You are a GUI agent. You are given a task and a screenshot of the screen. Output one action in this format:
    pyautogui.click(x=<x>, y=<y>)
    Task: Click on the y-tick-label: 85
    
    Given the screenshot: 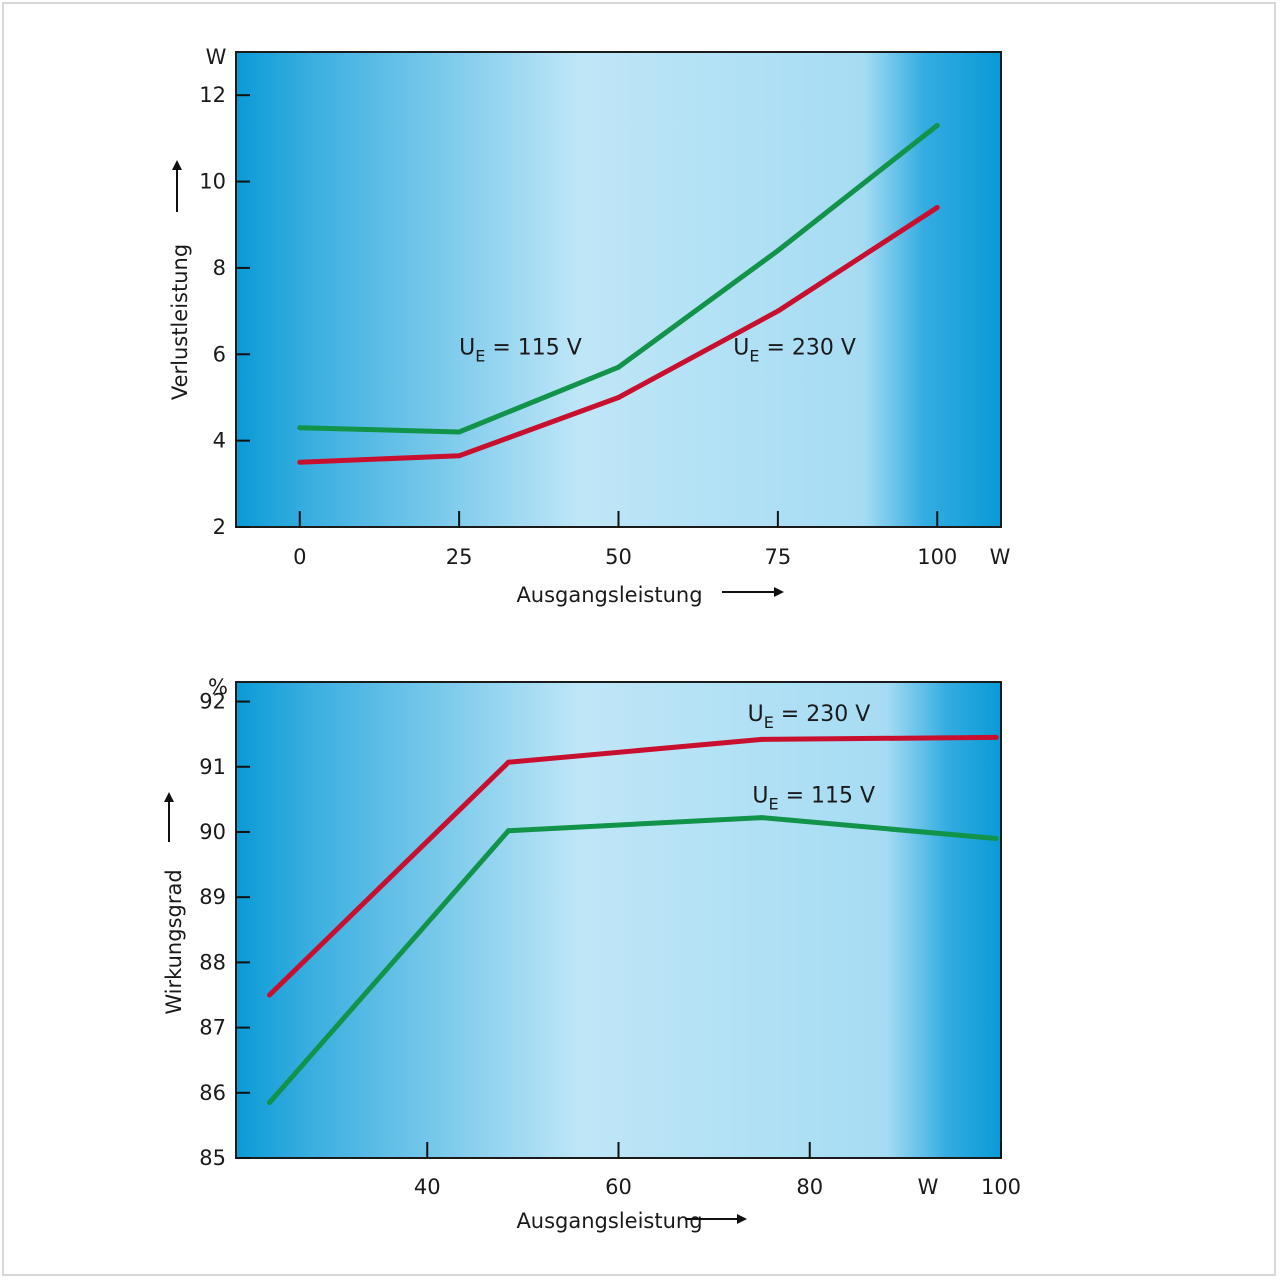 What is the action you would take?
    pyautogui.click(x=212, y=1158)
    